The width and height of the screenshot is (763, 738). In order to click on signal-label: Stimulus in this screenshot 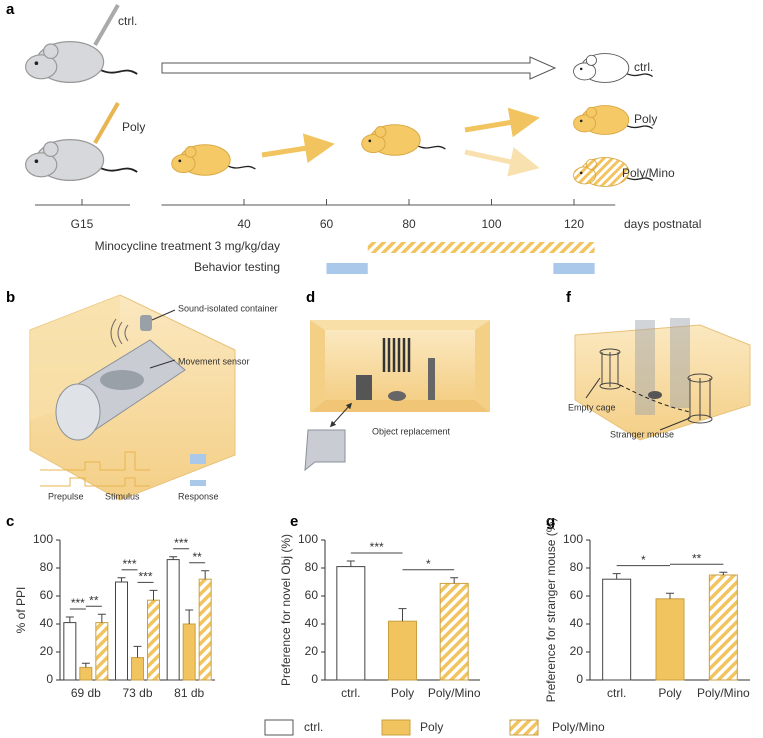, I will do `click(122, 496)`.